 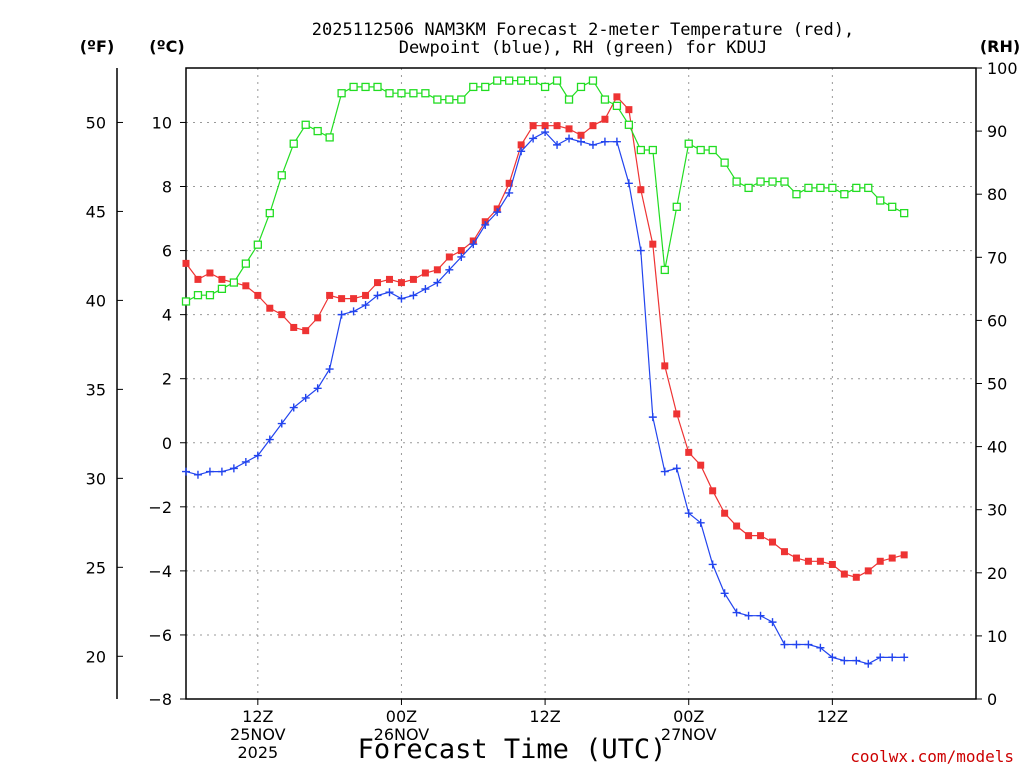 I want to click on x-tick-label: 2025, so click(x=257, y=752).